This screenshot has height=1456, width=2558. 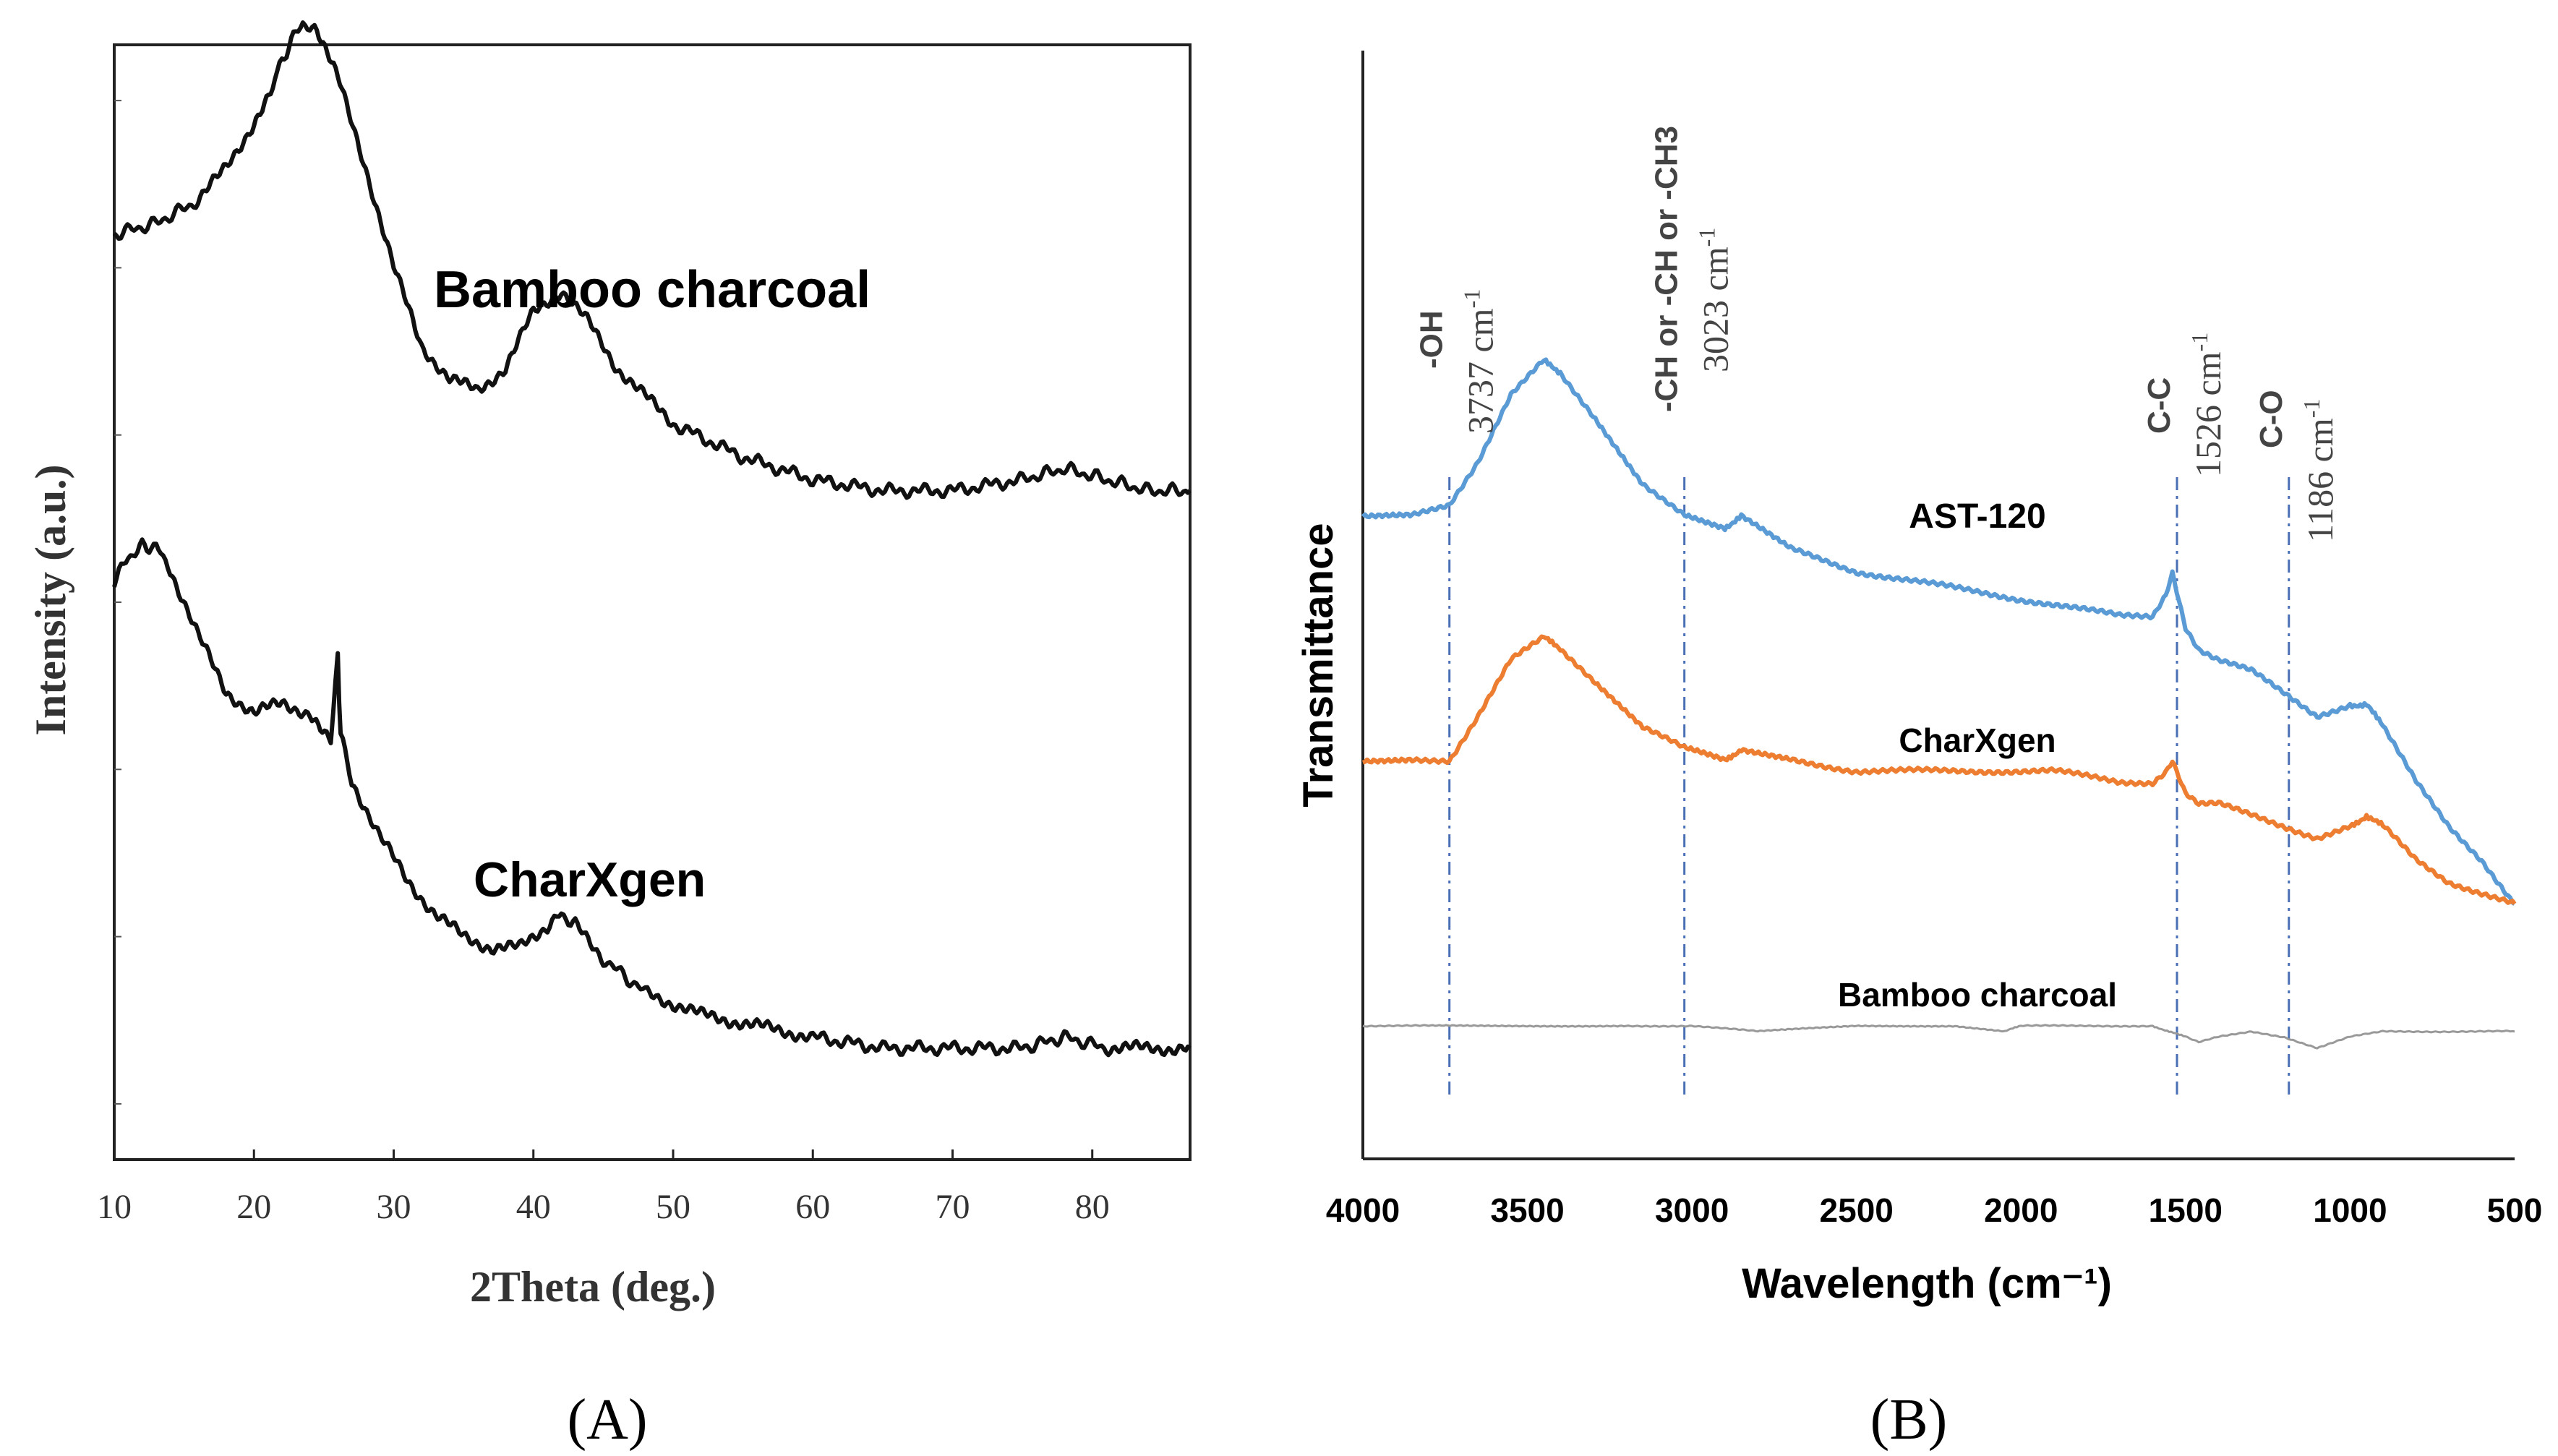 I want to click on panel-a-label: (A), so click(x=607, y=1420).